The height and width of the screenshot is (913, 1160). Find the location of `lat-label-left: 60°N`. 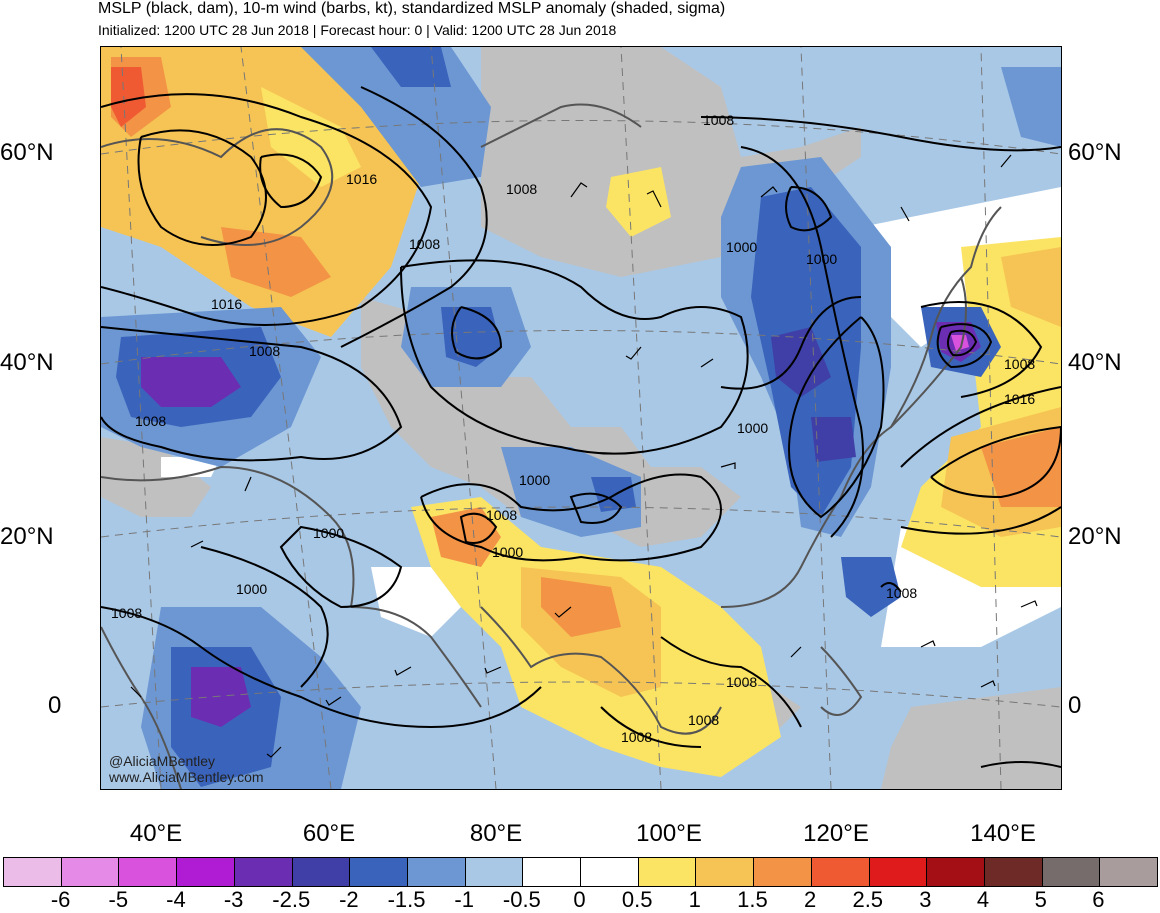

lat-label-left: 60°N is located at coordinates (27, 152).